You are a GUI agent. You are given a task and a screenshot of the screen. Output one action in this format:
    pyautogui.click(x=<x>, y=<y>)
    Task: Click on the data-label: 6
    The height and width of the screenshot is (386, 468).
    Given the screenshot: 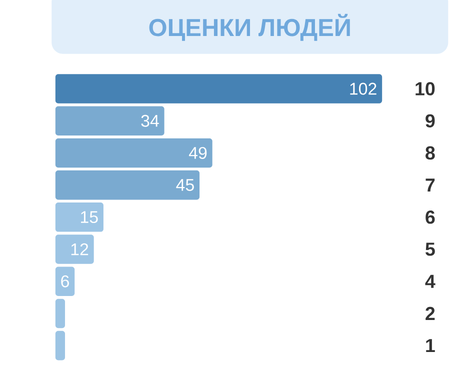 What is the action you would take?
    pyautogui.click(x=65, y=281)
    